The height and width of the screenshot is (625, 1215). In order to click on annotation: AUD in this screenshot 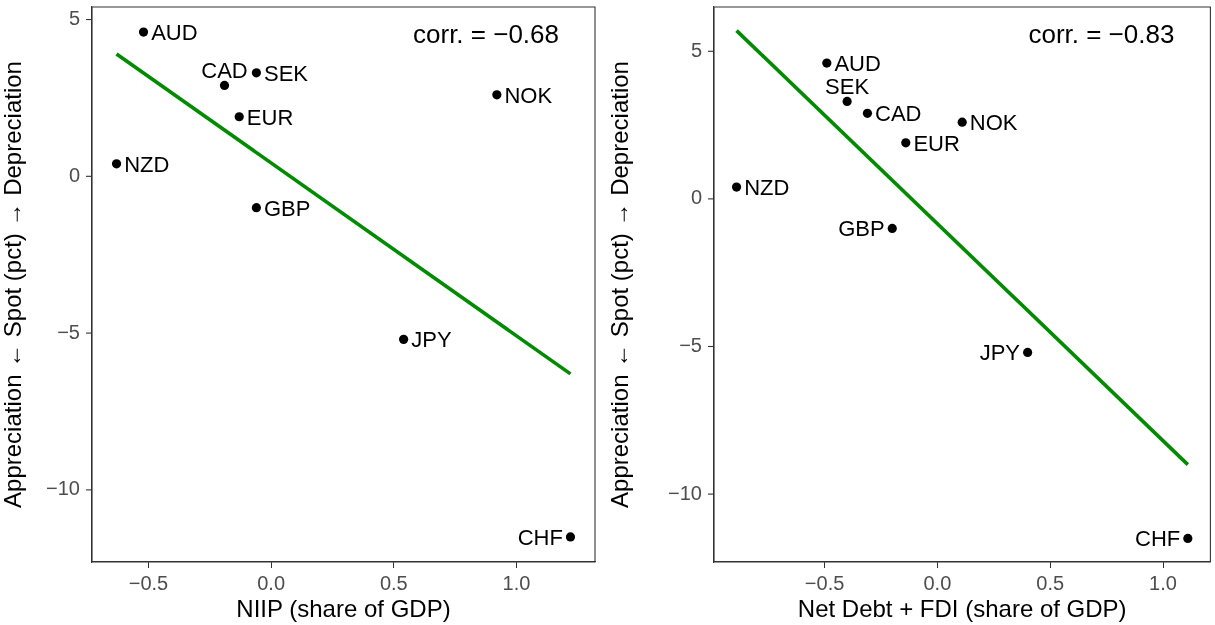, I will do `click(174, 32)`.